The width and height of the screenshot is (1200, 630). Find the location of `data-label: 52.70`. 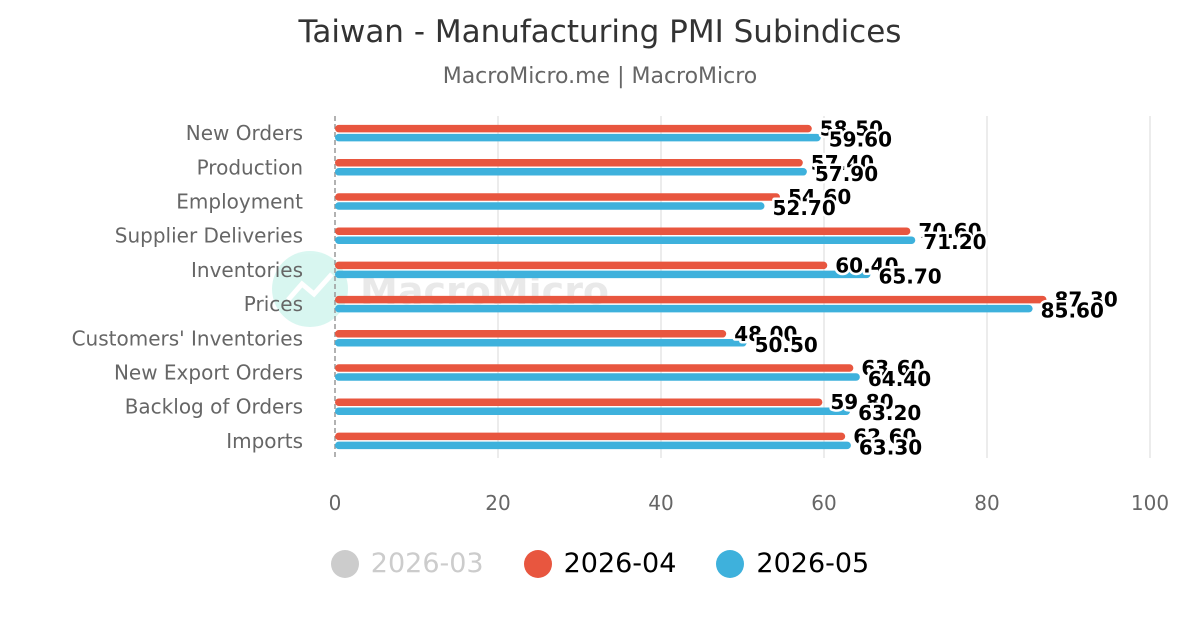

data-label: 52.70 is located at coordinates (804, 208).